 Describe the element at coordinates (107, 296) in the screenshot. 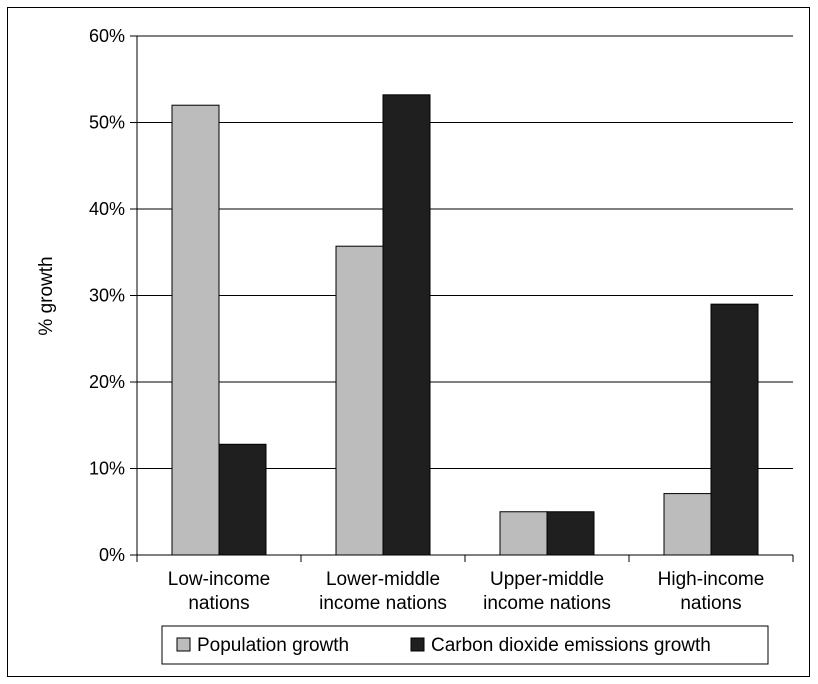

I see `y-tick-label: 30%` at that location.